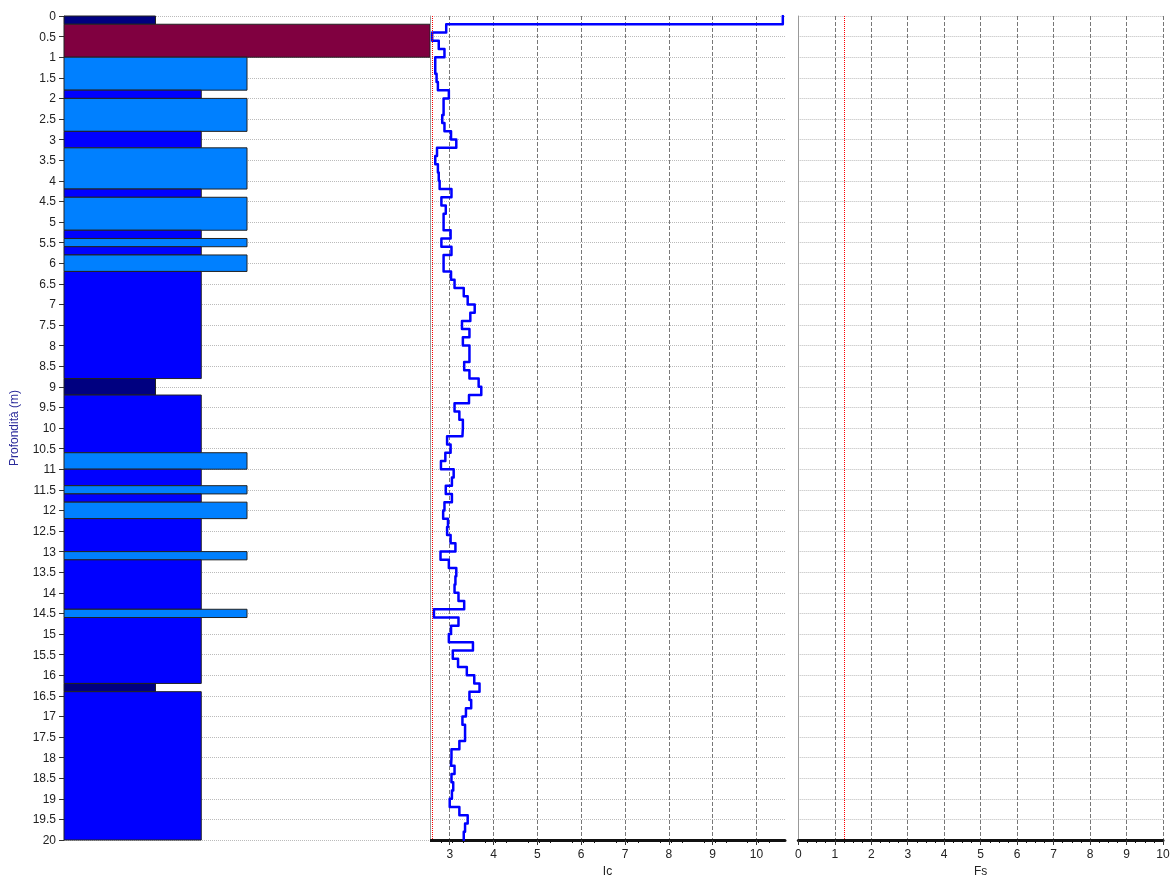 The image size is (1175, 884). I want to click on y-tick-label: 8, so click(53, 345).